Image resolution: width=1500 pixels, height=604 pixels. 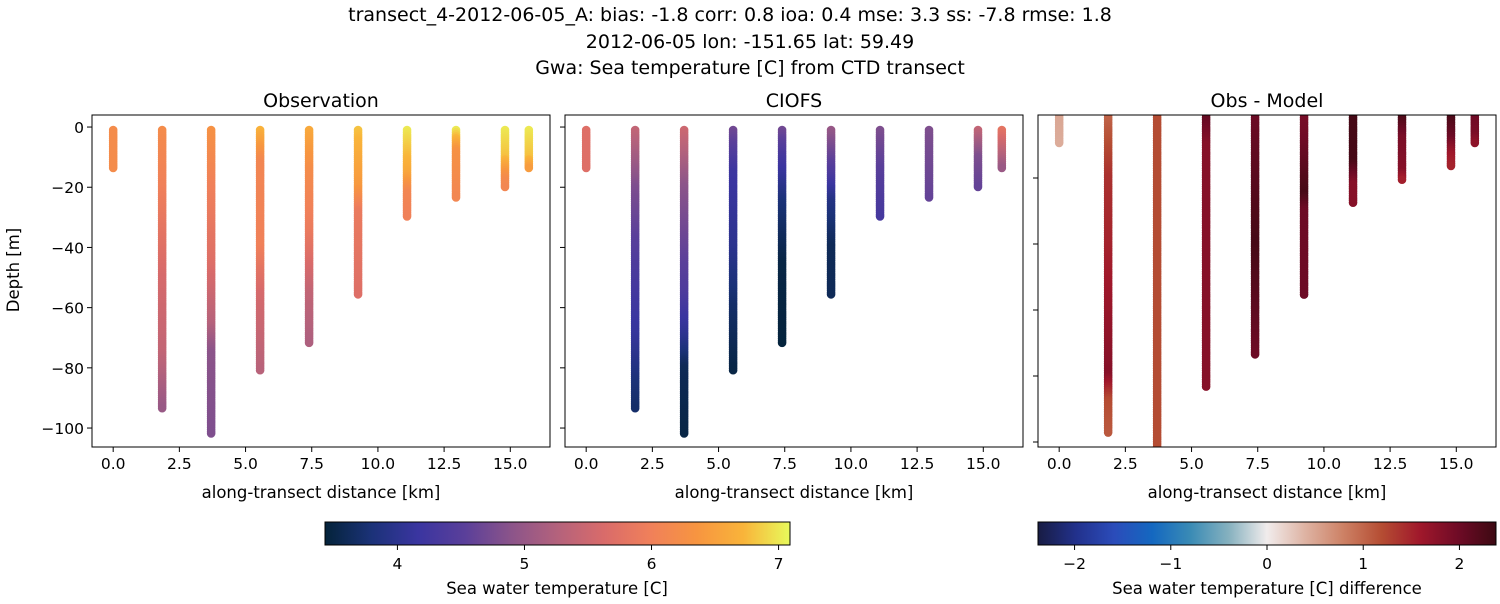 What do you see at coordinates (1267, 533) in the screenshot?
I see `colorbar-difference` at bounding box center [1267, 533].